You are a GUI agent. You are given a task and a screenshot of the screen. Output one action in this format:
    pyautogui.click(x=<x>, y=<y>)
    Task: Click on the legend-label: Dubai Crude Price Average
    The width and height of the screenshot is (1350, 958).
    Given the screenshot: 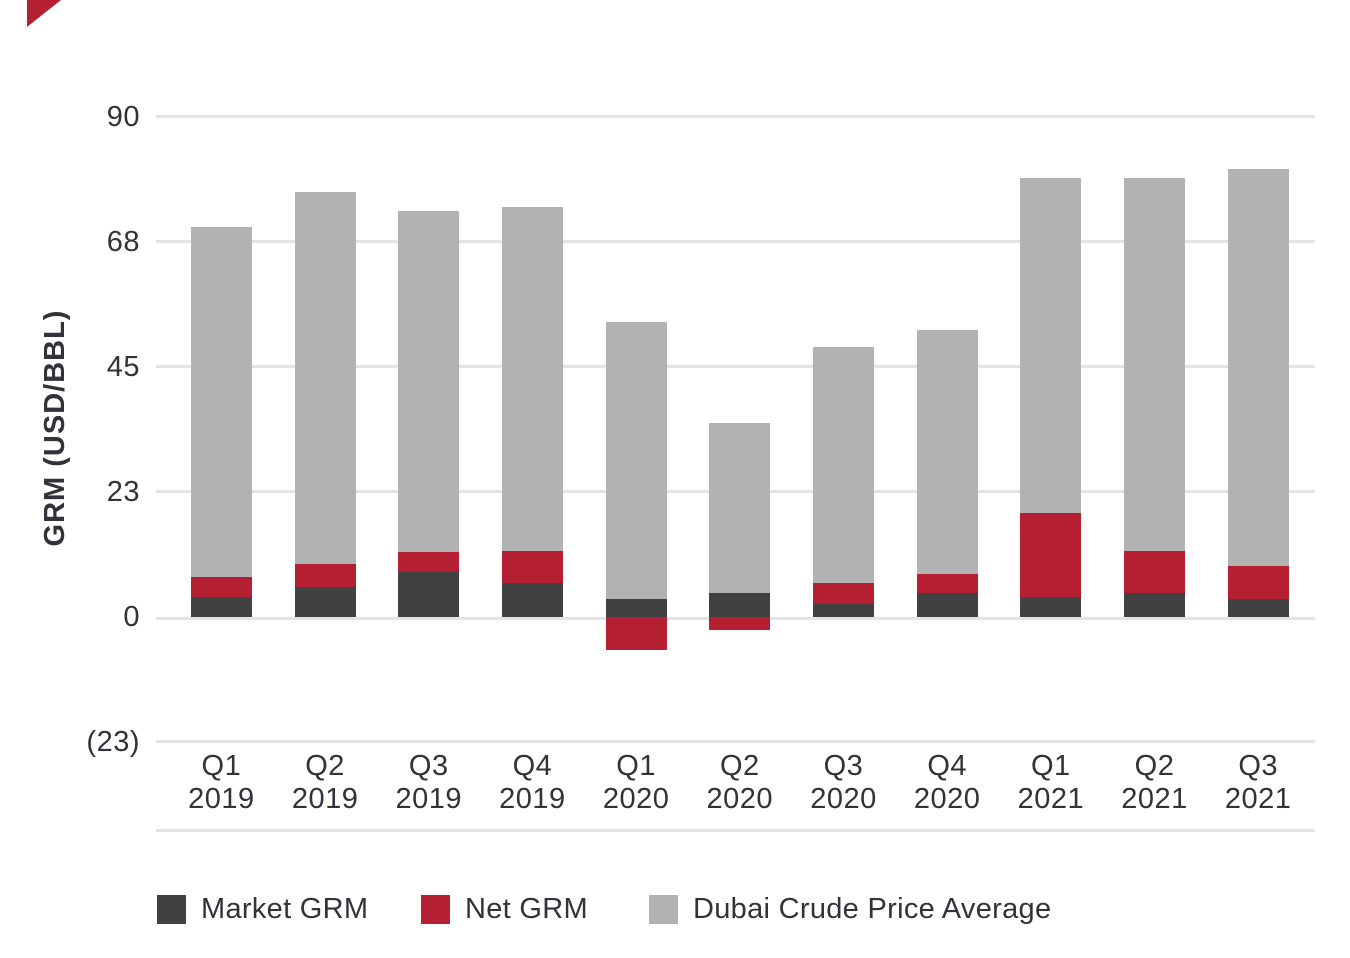 What is the action you would take?
    pyautogui.click(x=872, y=908)
    